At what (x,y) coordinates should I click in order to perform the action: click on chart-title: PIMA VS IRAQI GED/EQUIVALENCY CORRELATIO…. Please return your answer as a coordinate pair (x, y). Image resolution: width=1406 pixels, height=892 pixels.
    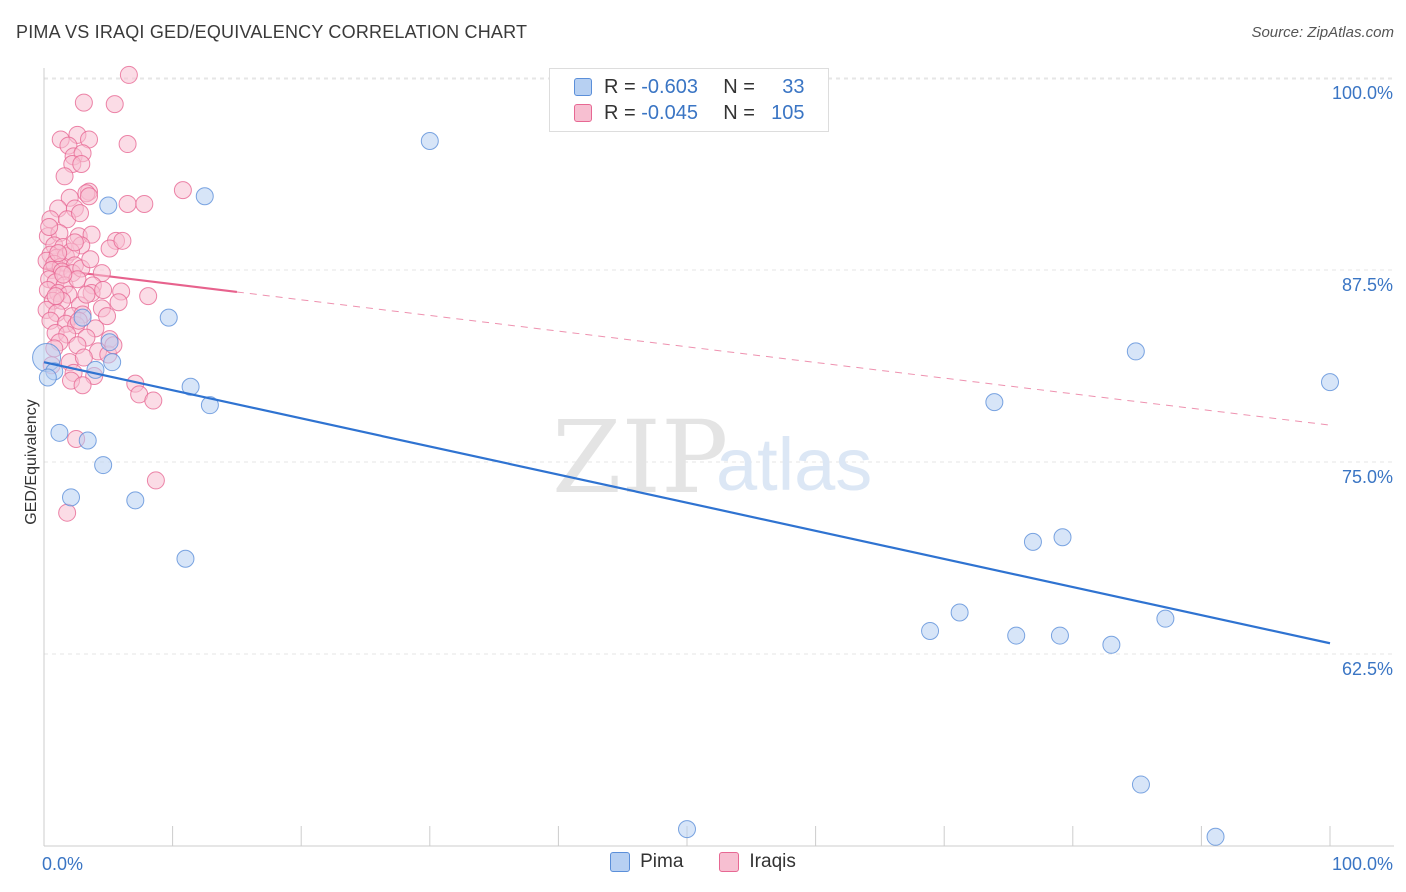
    Looking at the image, I should click on (272, 32).